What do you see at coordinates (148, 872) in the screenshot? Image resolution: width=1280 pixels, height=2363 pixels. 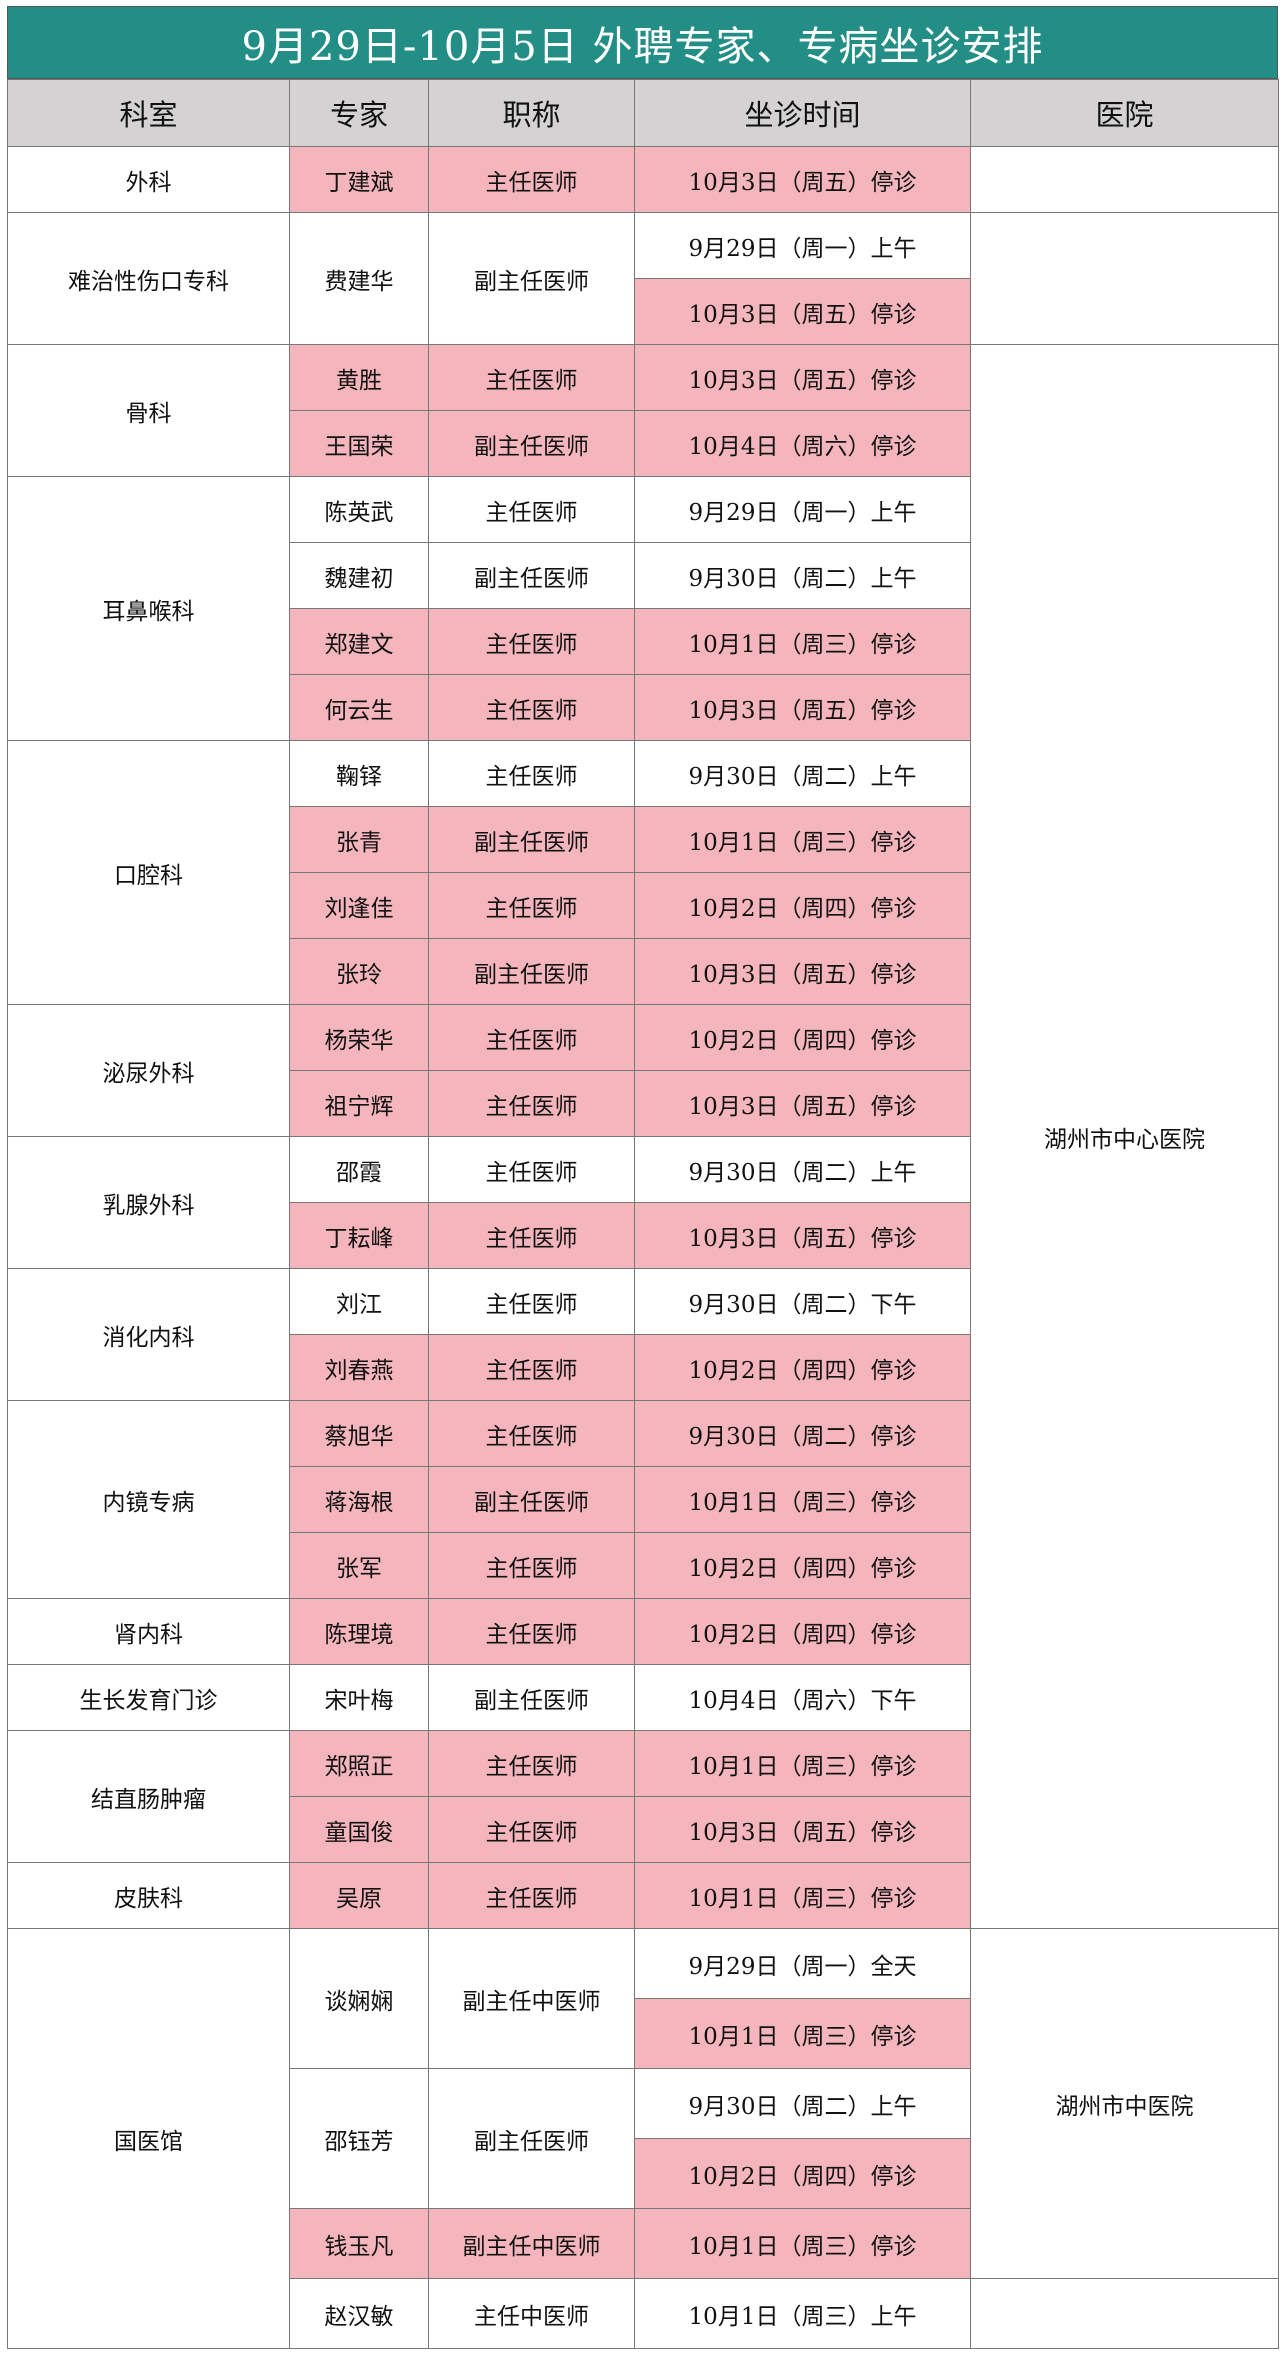 I see `department-cell: 口腔科` at bounding box center [148, 872].